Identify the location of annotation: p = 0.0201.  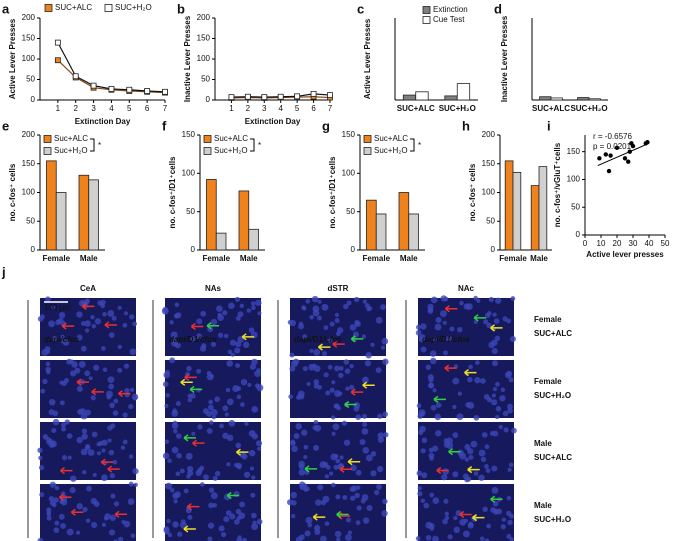
(612, 146).